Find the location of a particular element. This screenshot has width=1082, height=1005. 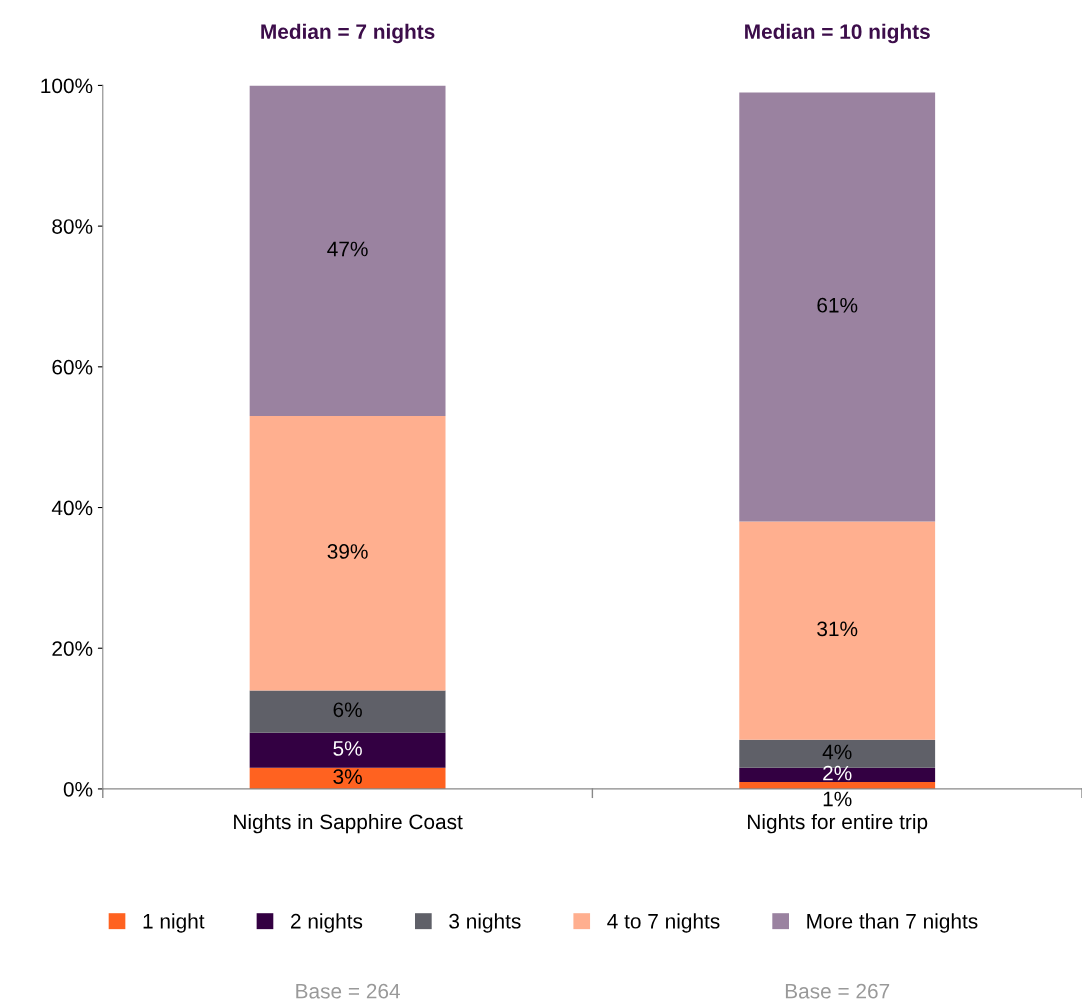

data-label: 4% is located at coordinates (837, 752).